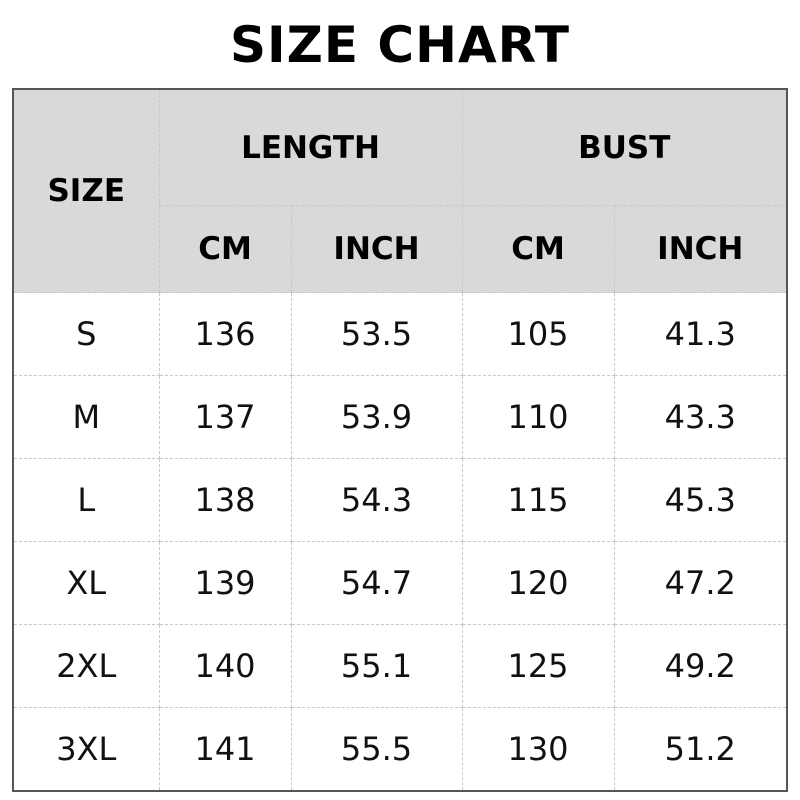  Describe the element at coordinates (700, 249) in the screenshot. I see `header-bust-inch: INCH` at that location.